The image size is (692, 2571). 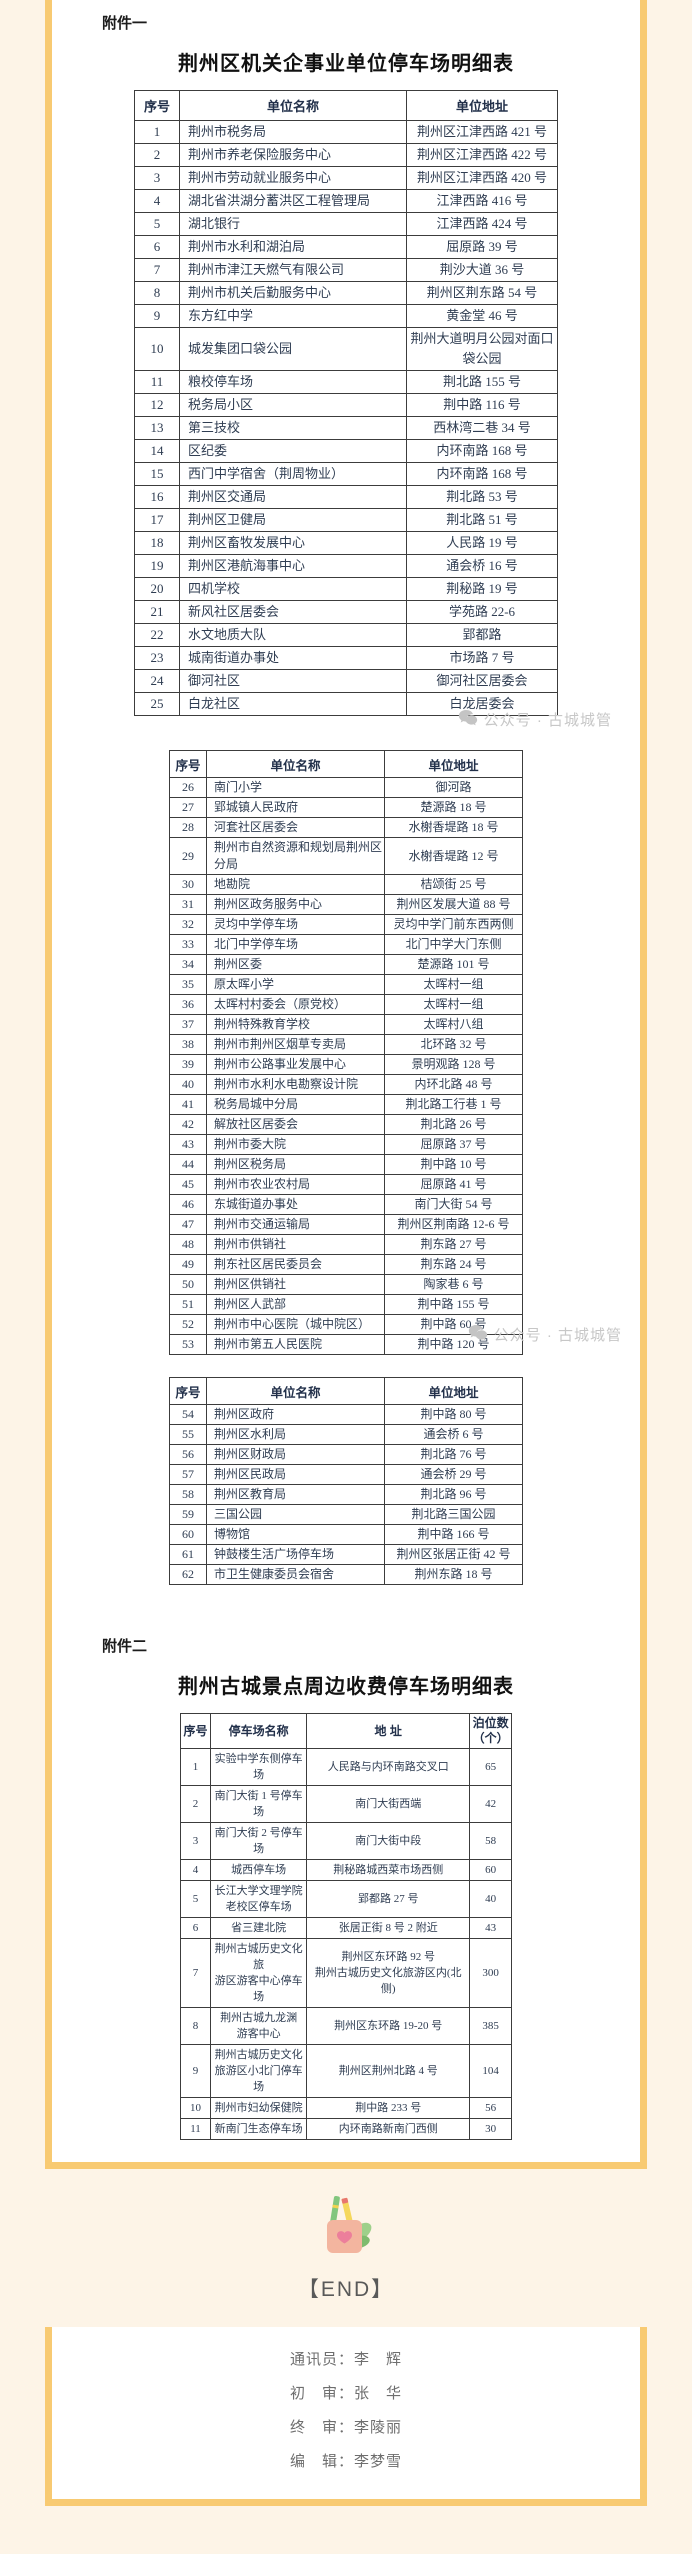 What do you see at coordinates (293, 612) in the screenshot?
I see `table-cell: 新风社区居委会` at bounding box center [293, 612].